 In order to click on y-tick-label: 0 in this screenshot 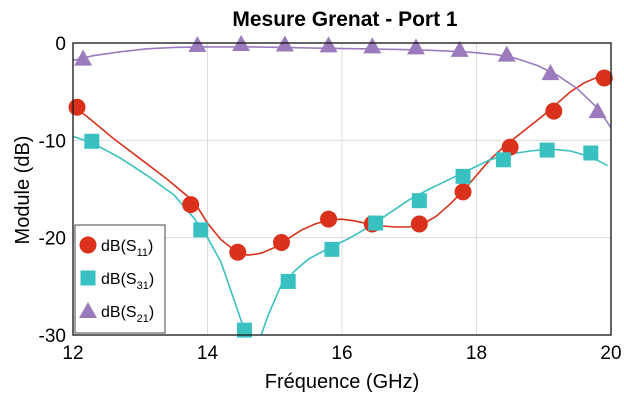, I will do `click(60, 44)`.